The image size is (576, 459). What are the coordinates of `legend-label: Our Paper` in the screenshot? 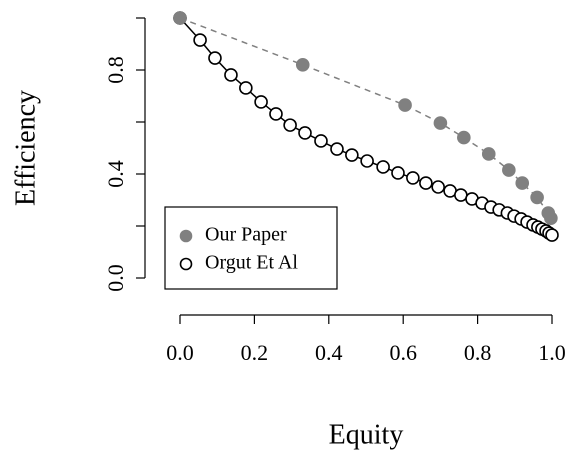 It's located at (246, 235).